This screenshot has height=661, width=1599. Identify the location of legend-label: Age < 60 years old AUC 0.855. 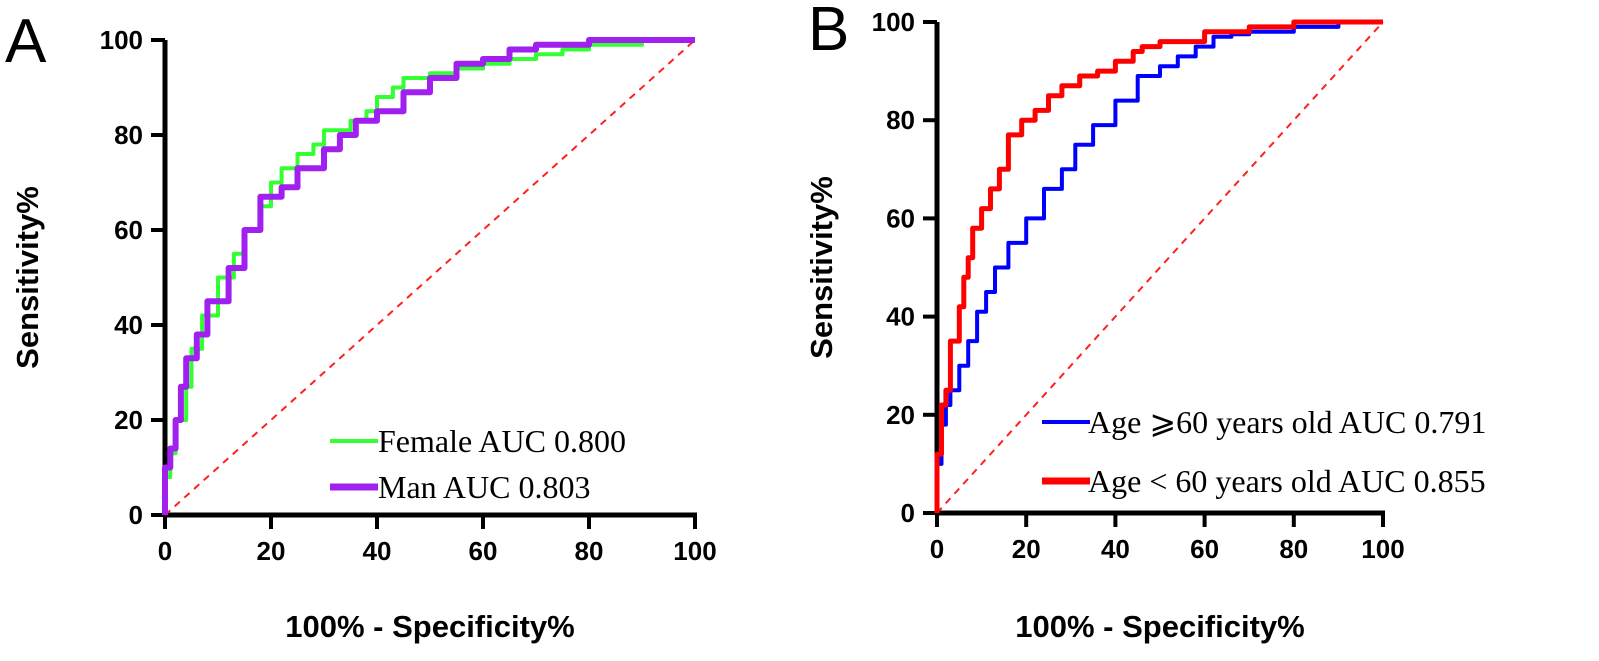
(1287, 481).